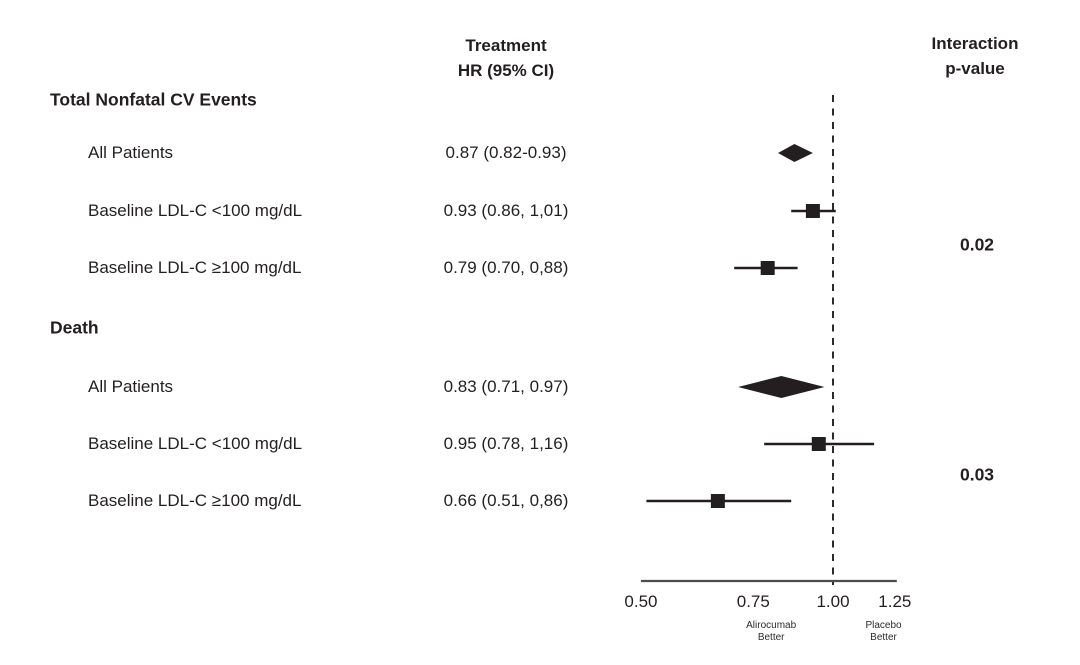 The height and width of the screenshot is (665, 1080). I want to click on axis-tick-label: 1.00, so click(833, 601).